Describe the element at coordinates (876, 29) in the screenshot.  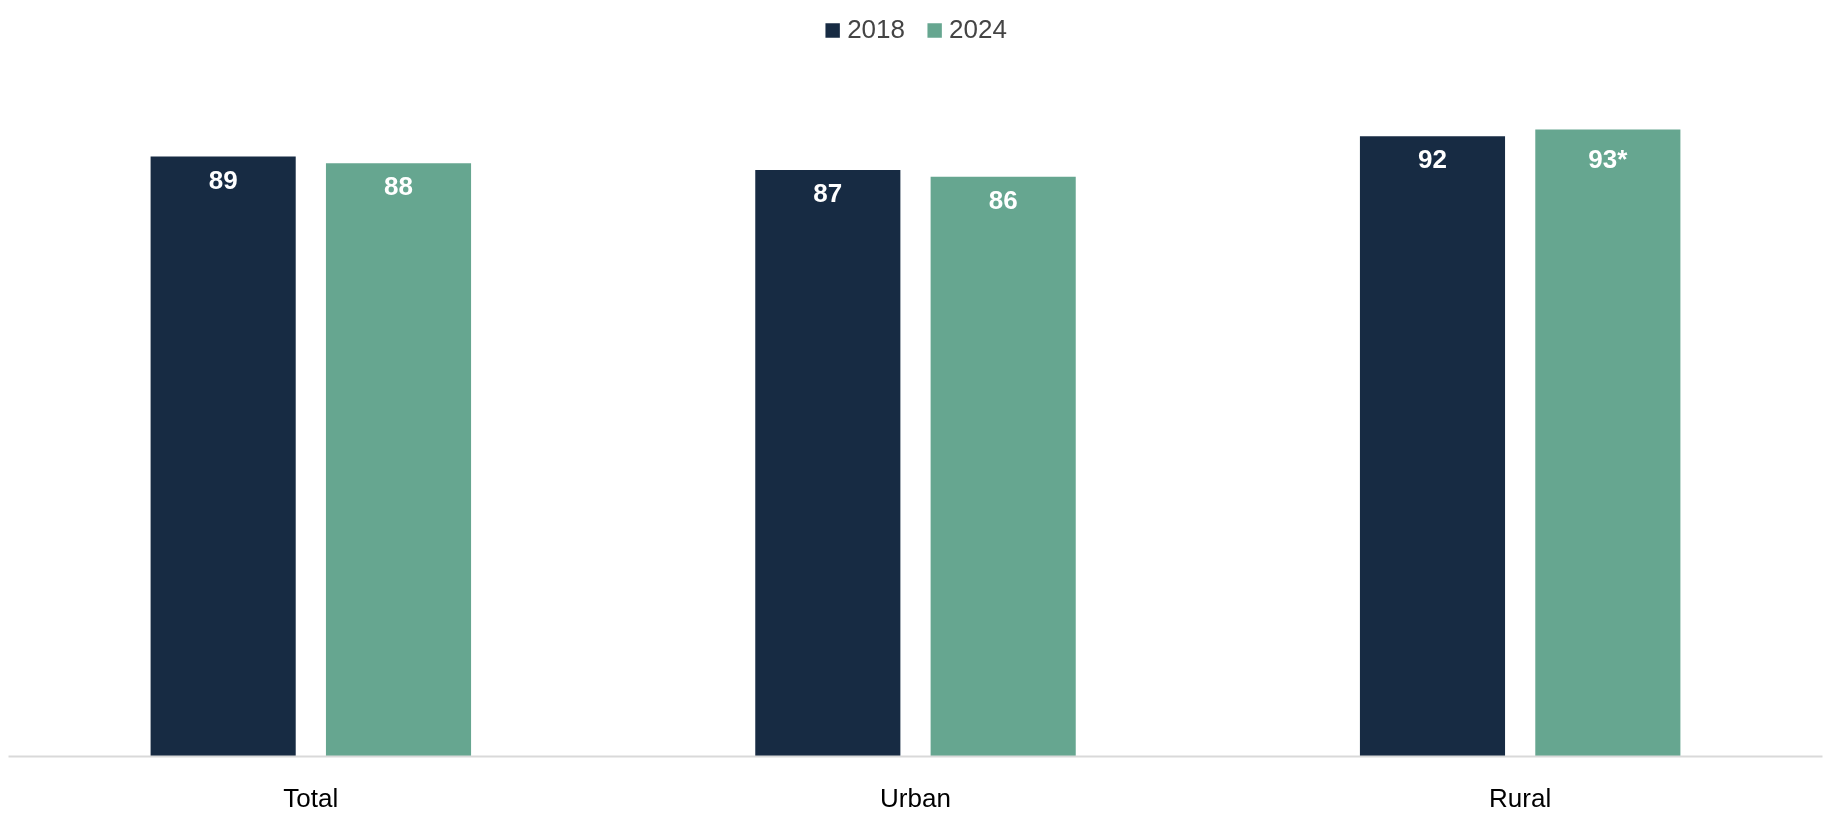
I see `legend-label: 2018` at that location.